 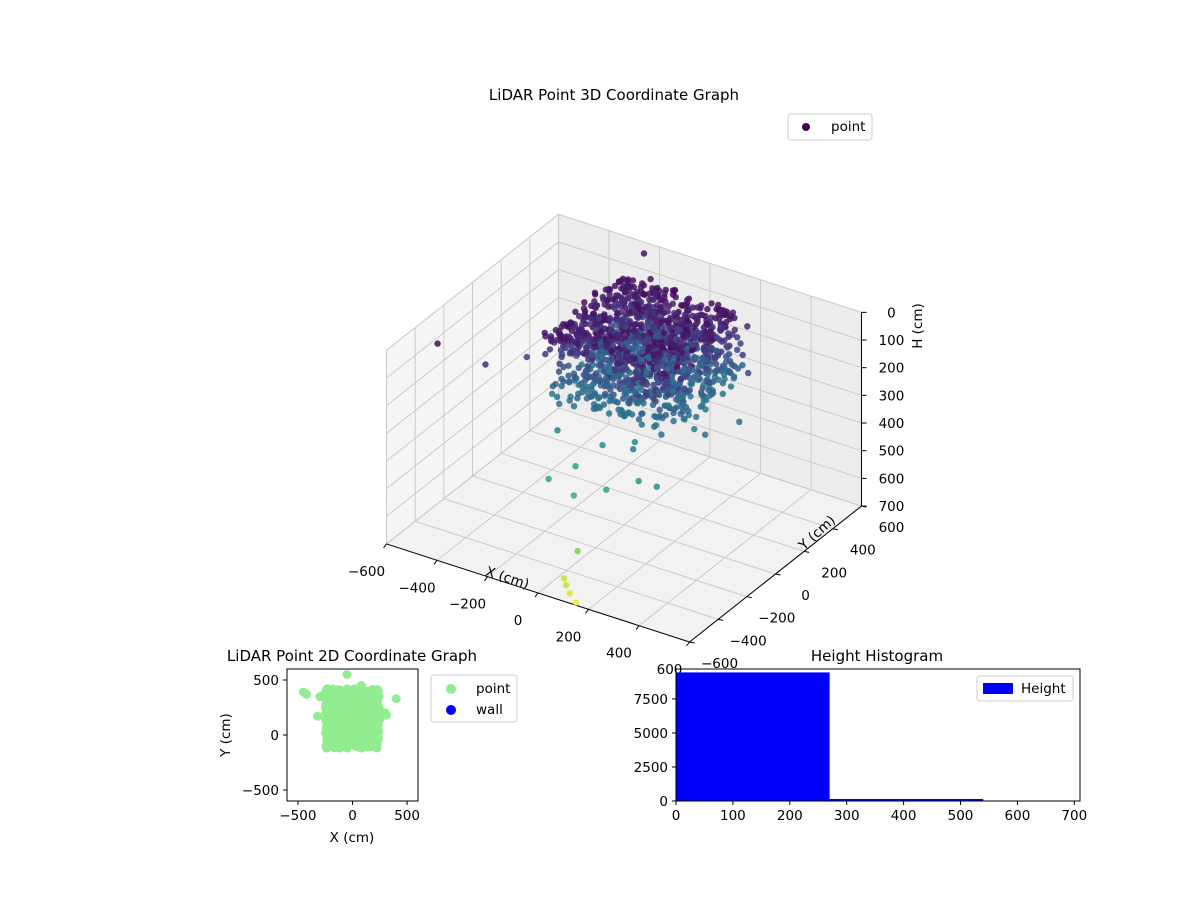 I want to click on y-axis-label-2d: Y (cm), so click(x=226, y=735).